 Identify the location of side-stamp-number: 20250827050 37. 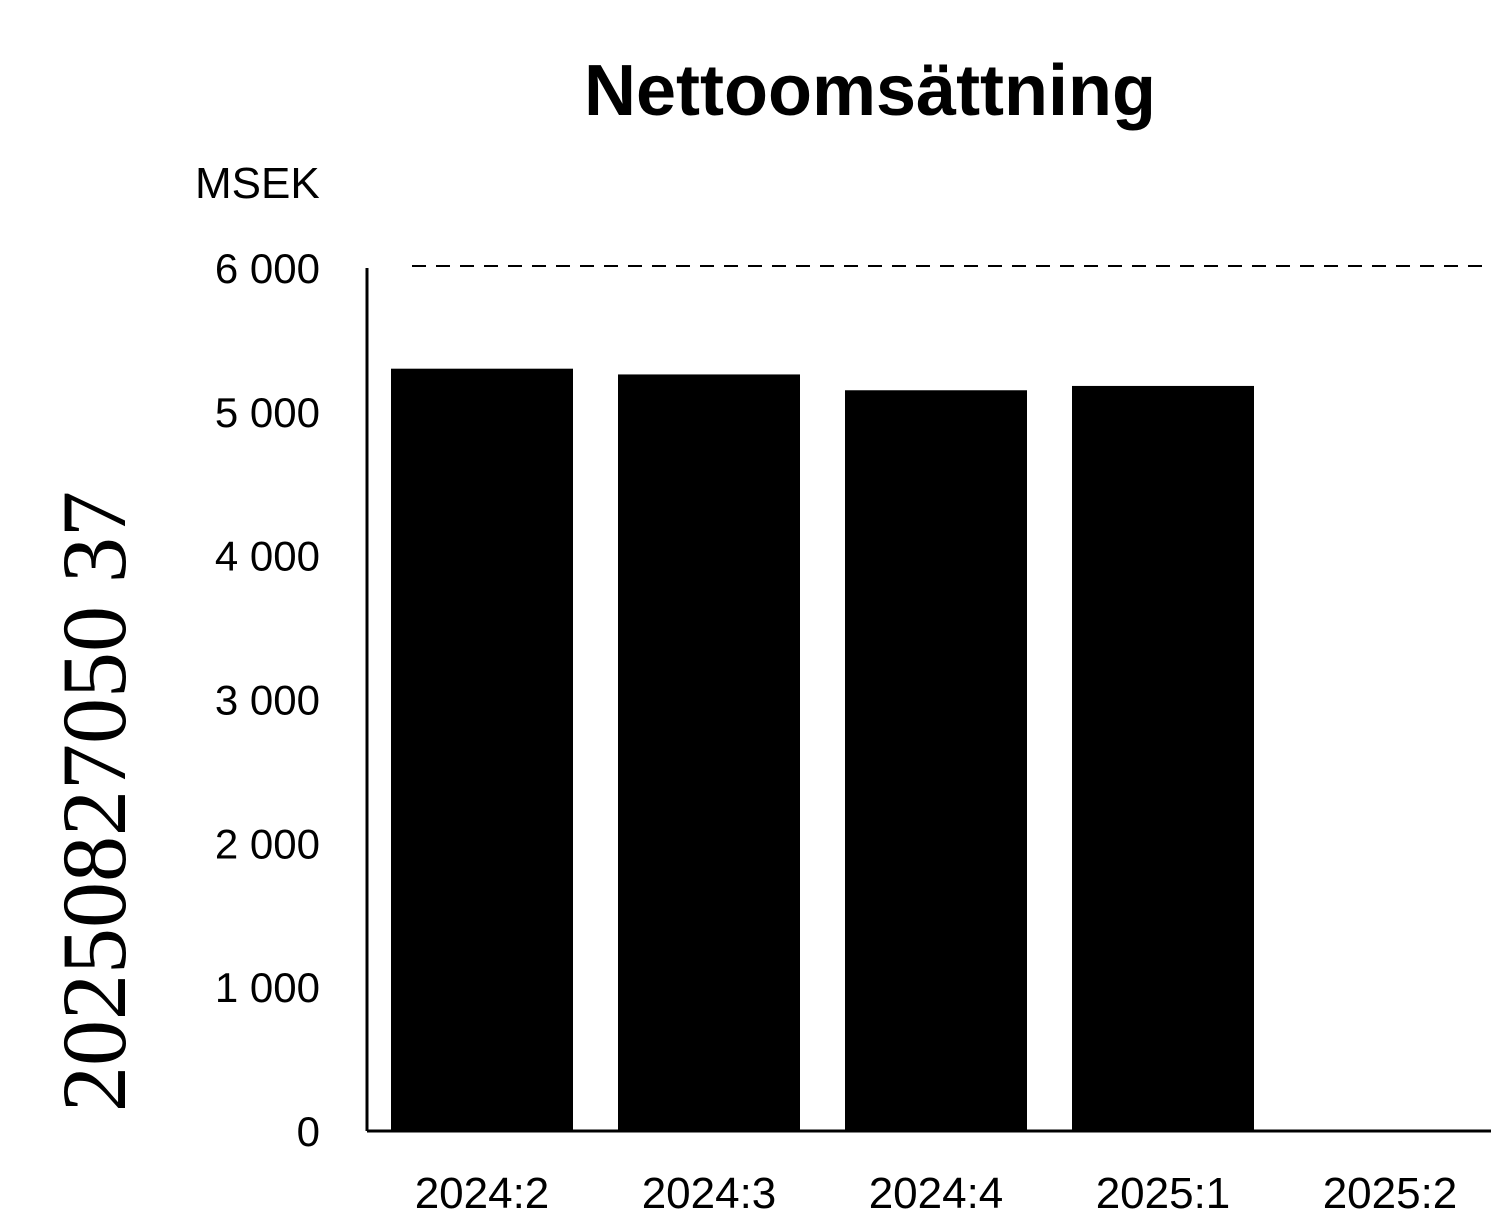
(94, 801).